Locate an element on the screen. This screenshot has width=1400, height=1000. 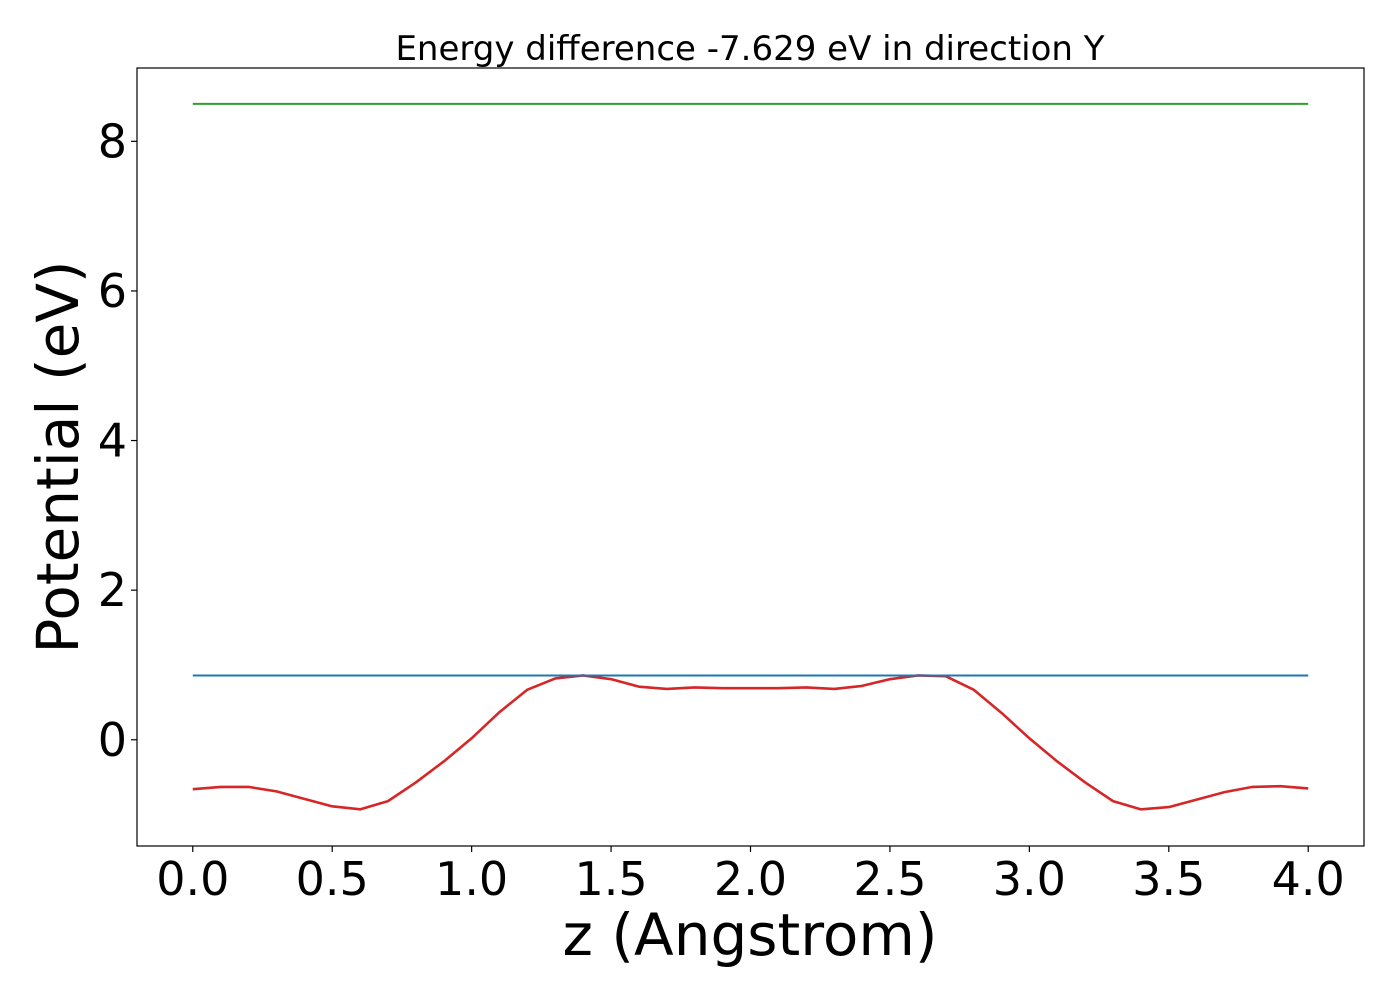
y-axis-ticks: 0 2 4 6 8 is located at coordinates (117, 440).